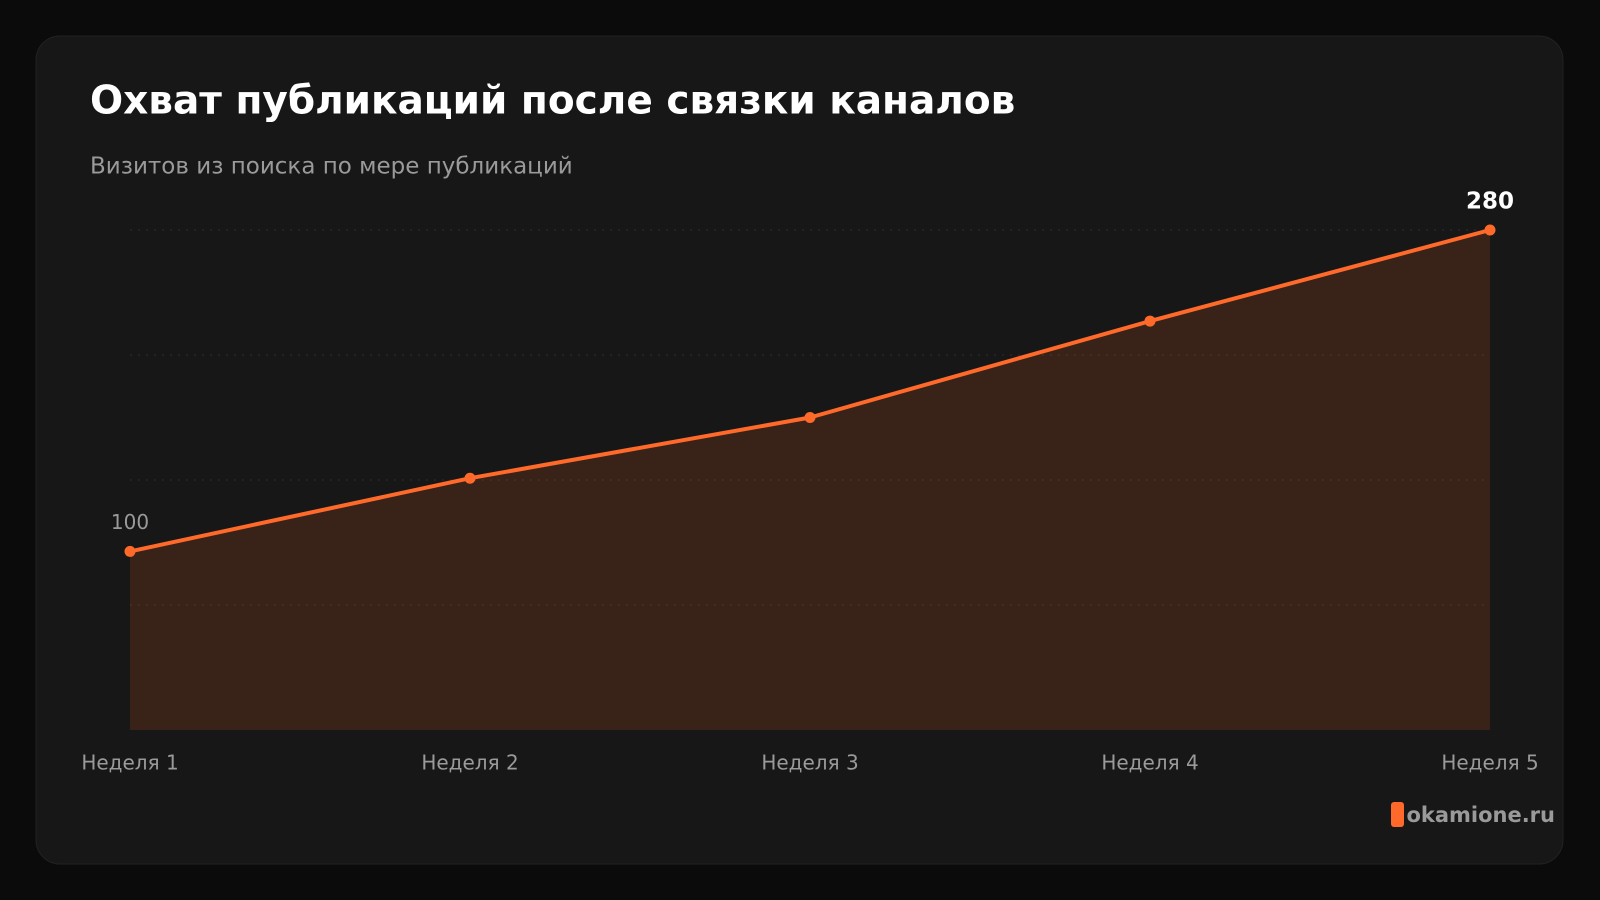  Describe the element at coordinates (1480, 815) in the screenshot. I see `watermark: okamione.ru` at that location.